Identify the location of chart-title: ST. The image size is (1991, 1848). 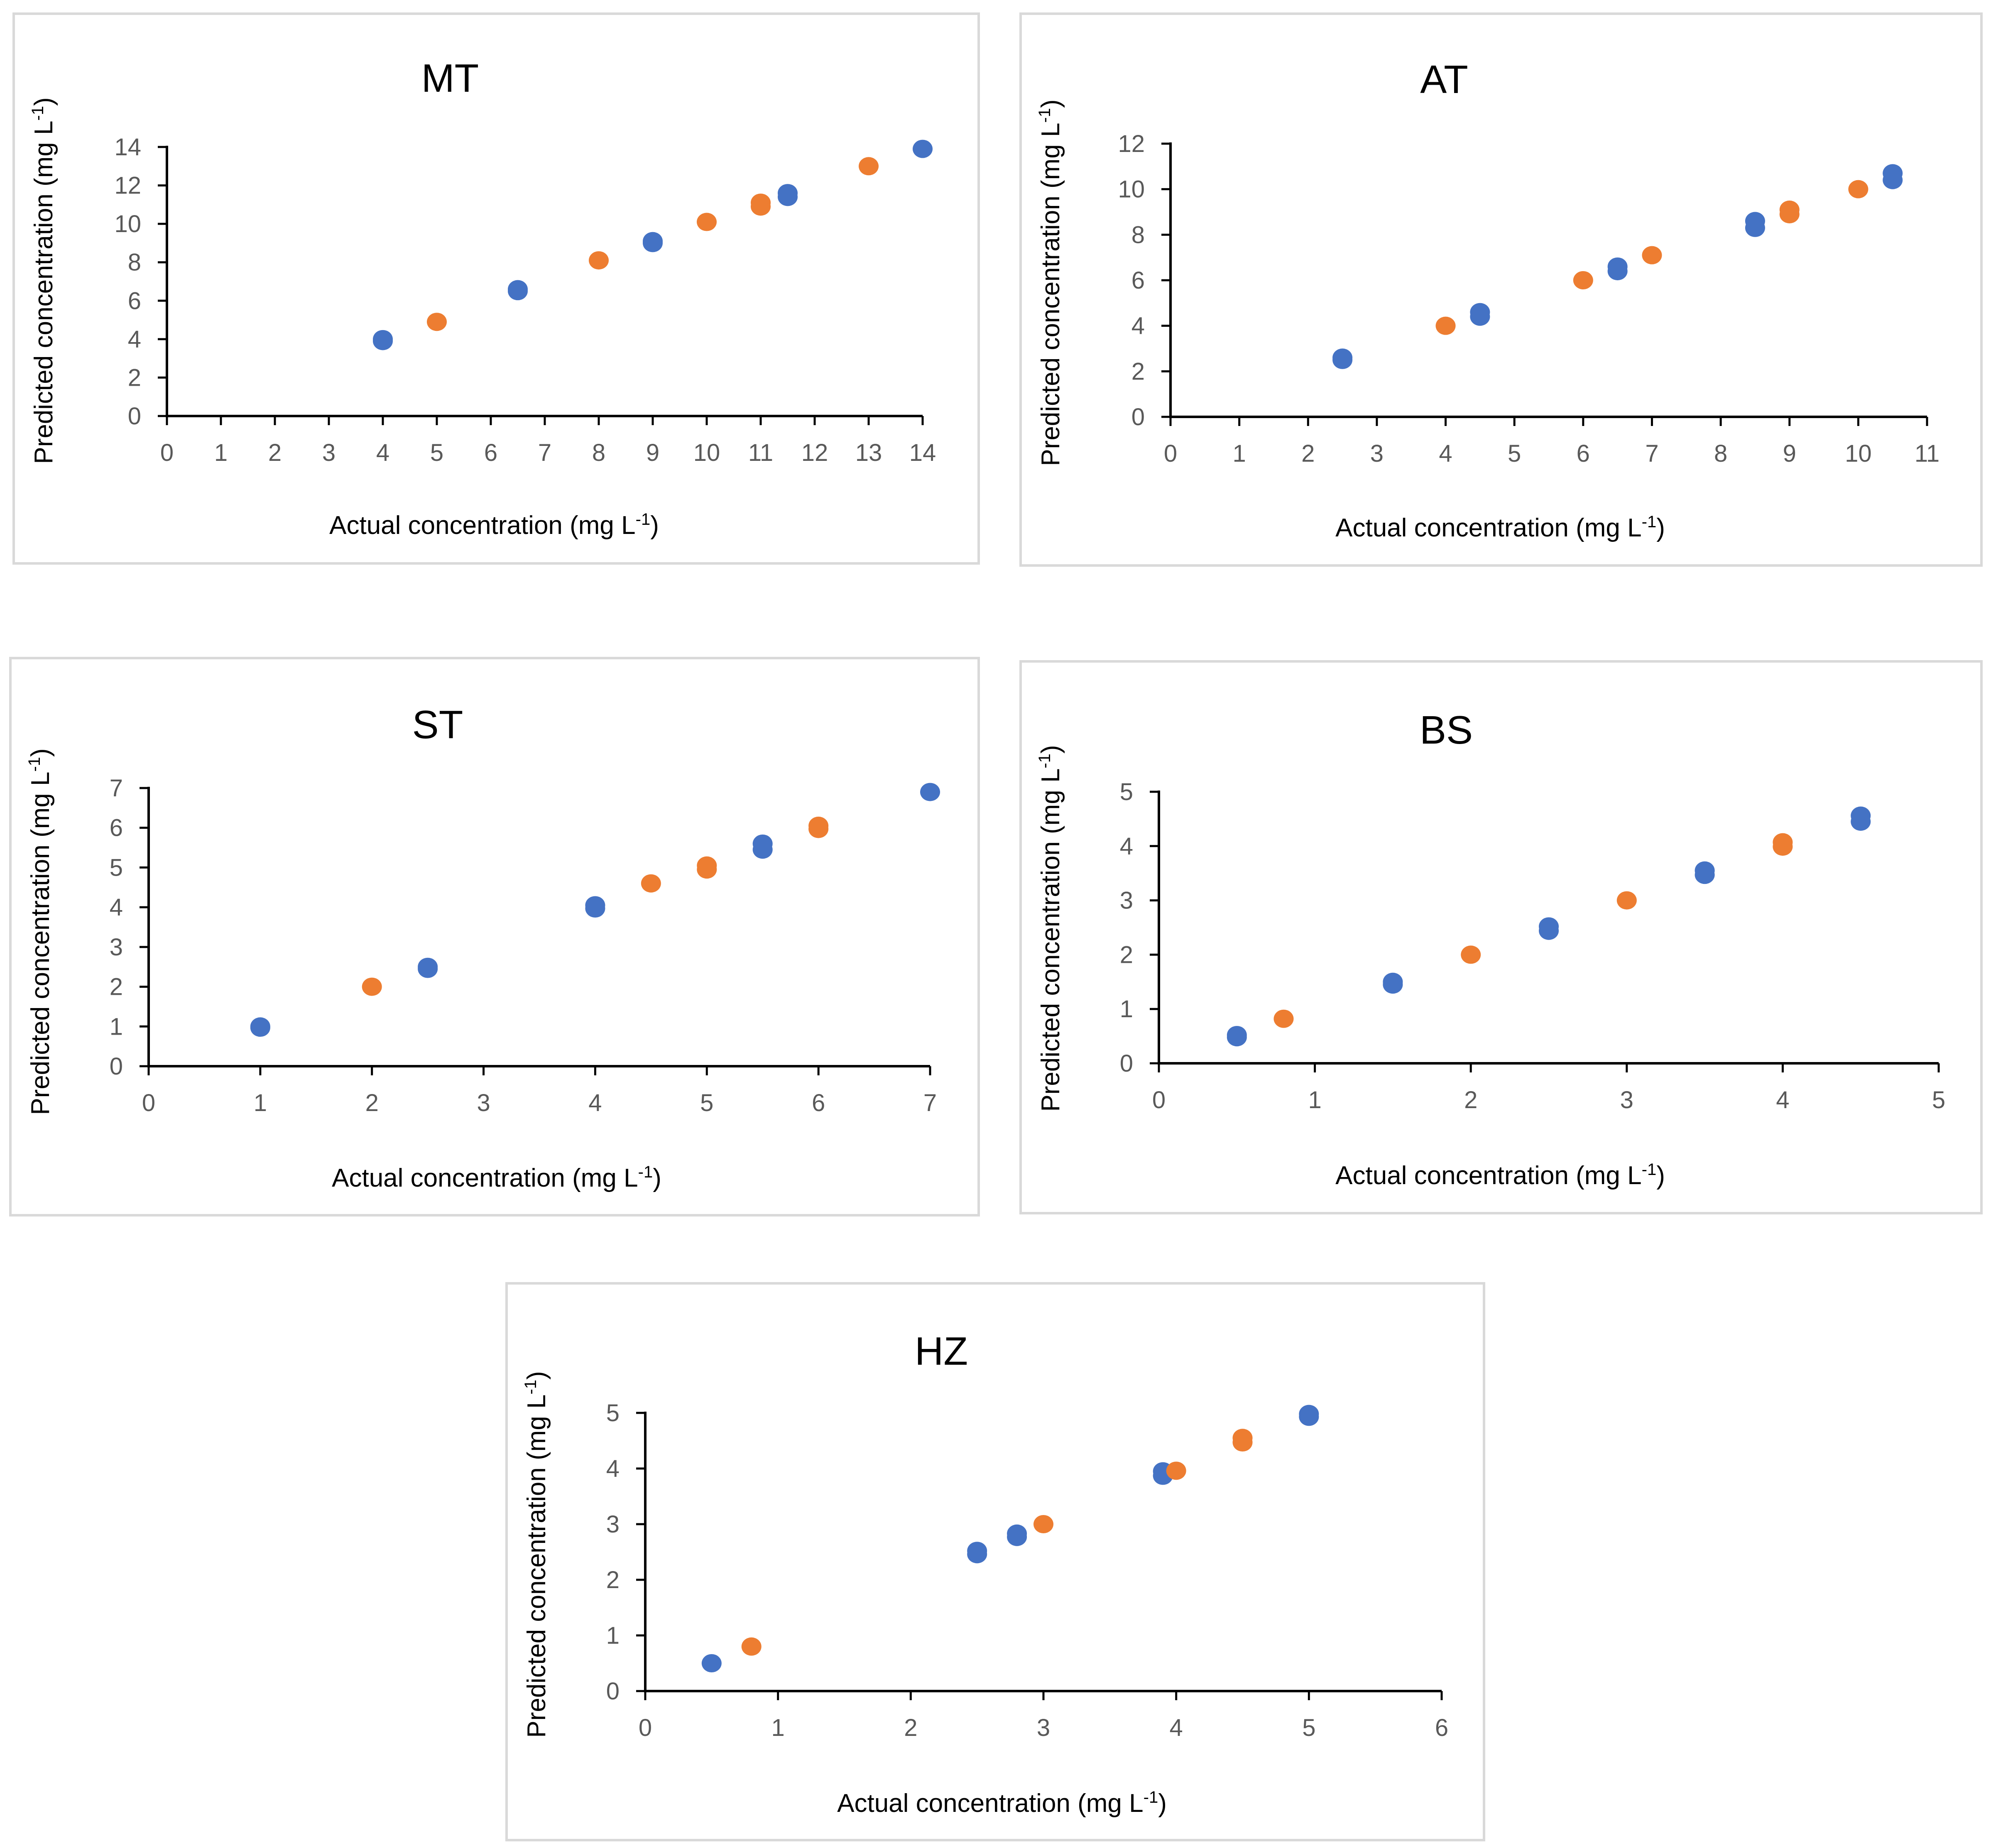
(437, 725).